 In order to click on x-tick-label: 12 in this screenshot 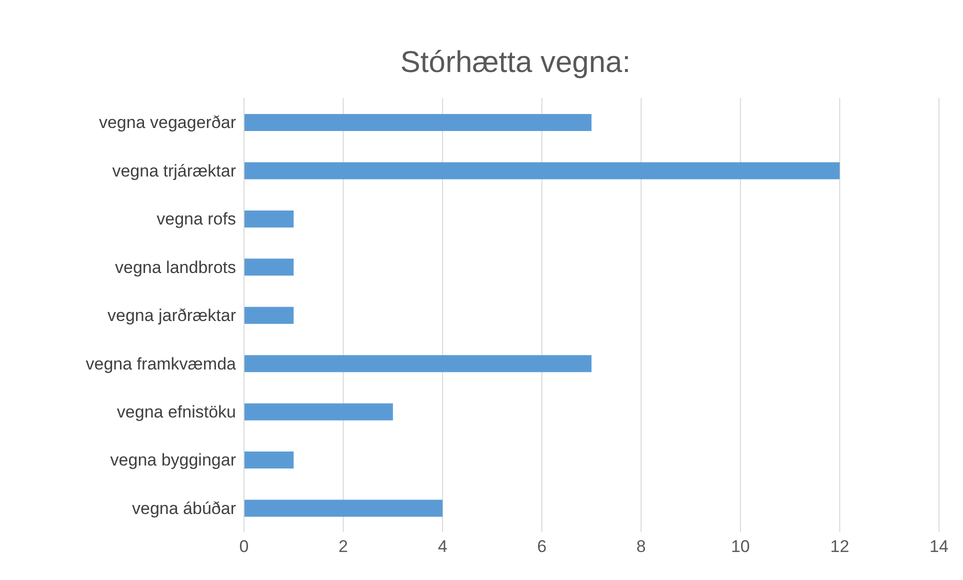, I will do `click(840, 546)`.